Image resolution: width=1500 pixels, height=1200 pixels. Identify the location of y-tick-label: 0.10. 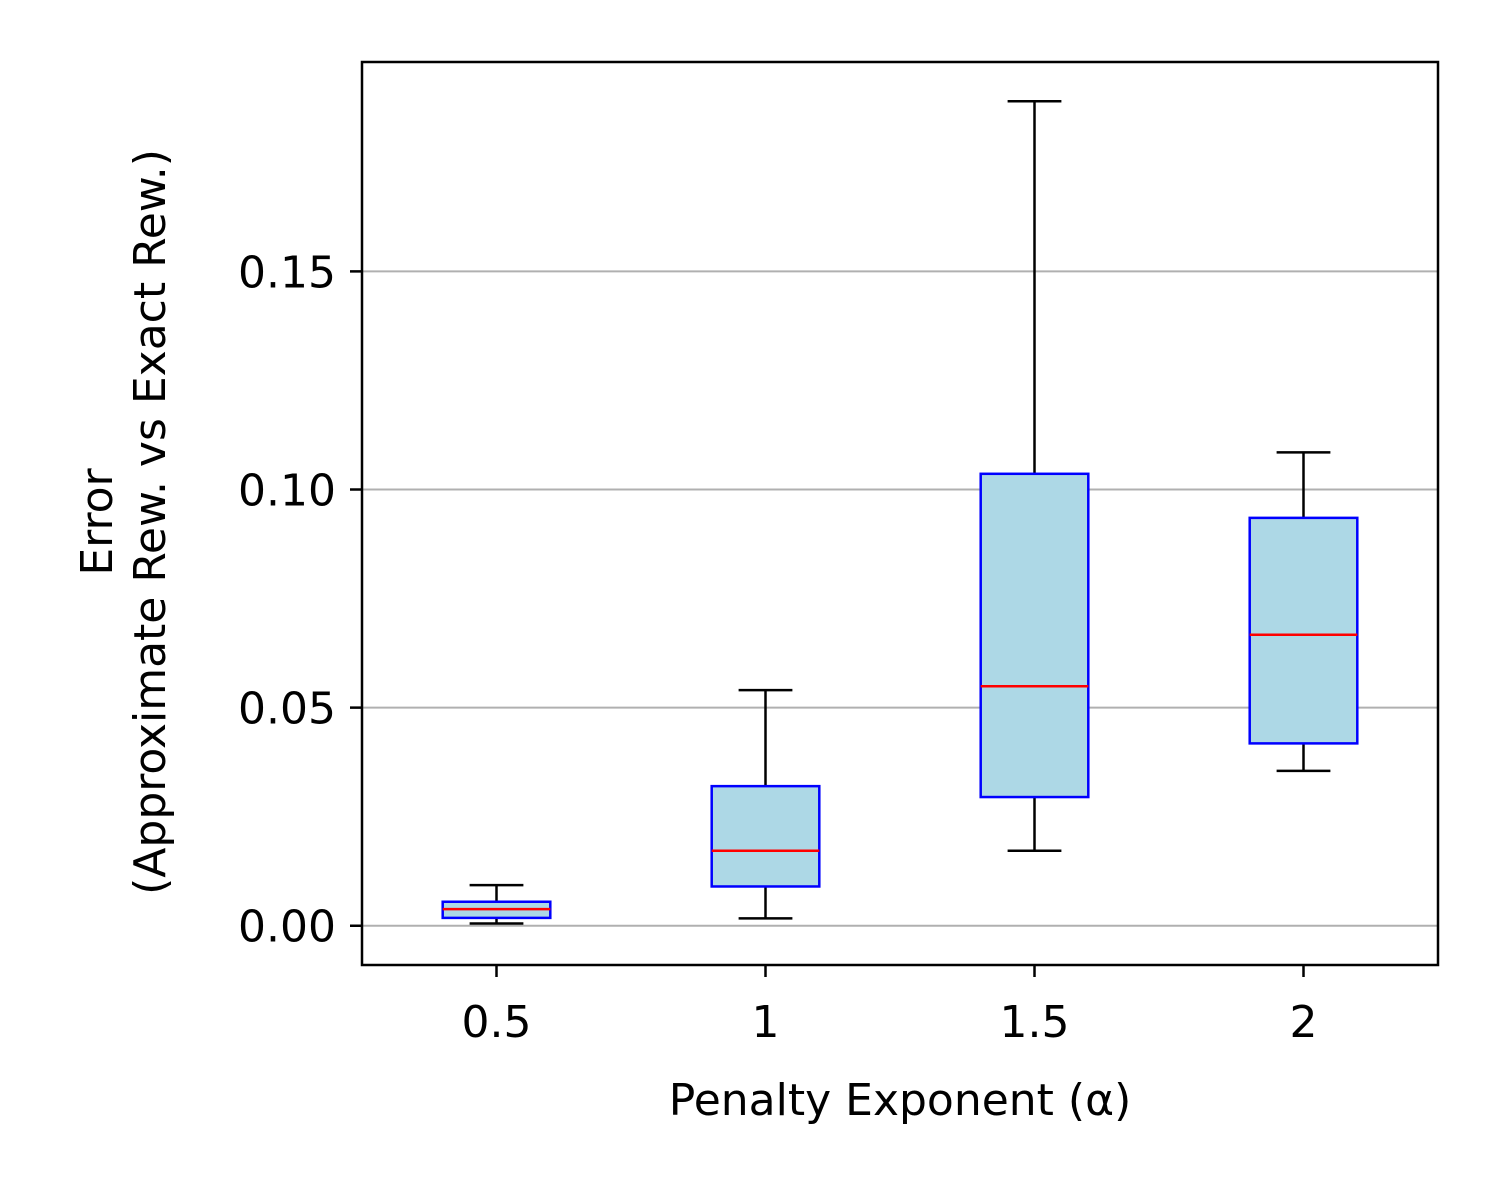
(287, 491).